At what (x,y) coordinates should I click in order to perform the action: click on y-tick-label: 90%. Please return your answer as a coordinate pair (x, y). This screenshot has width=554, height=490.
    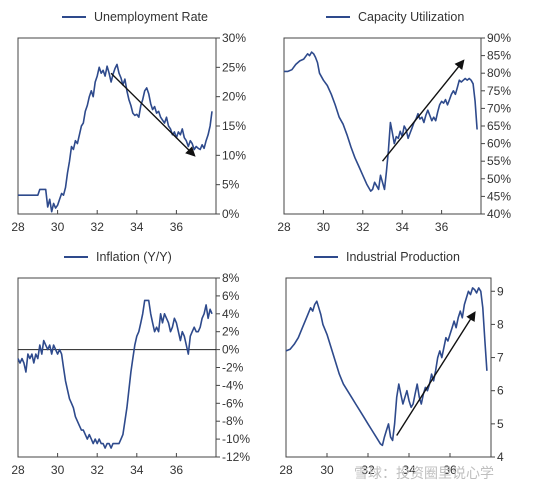
    Looking at the image, I should click on (499, 38).